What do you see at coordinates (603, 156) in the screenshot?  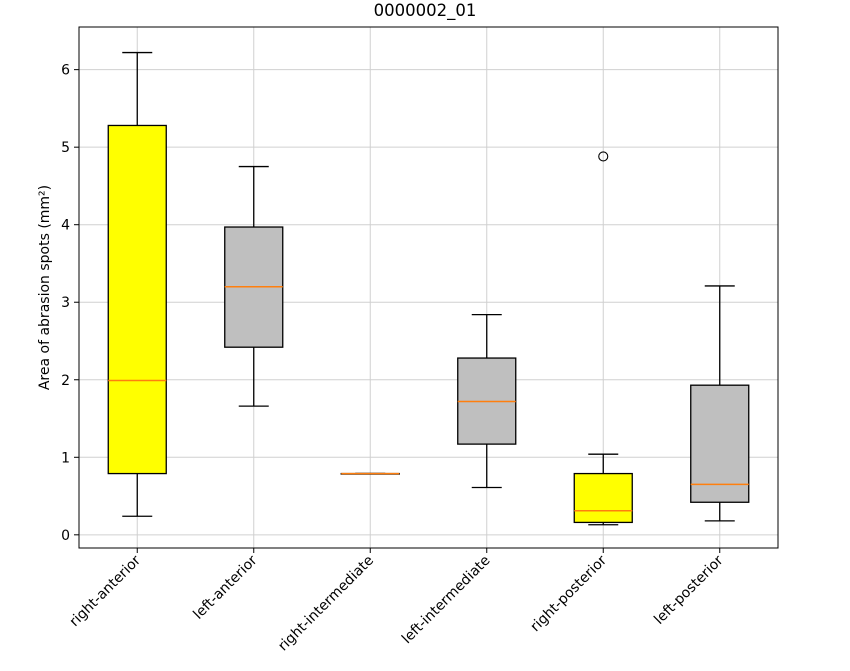 I see `outlier-right-posterior` at bounding box center [603, 156].